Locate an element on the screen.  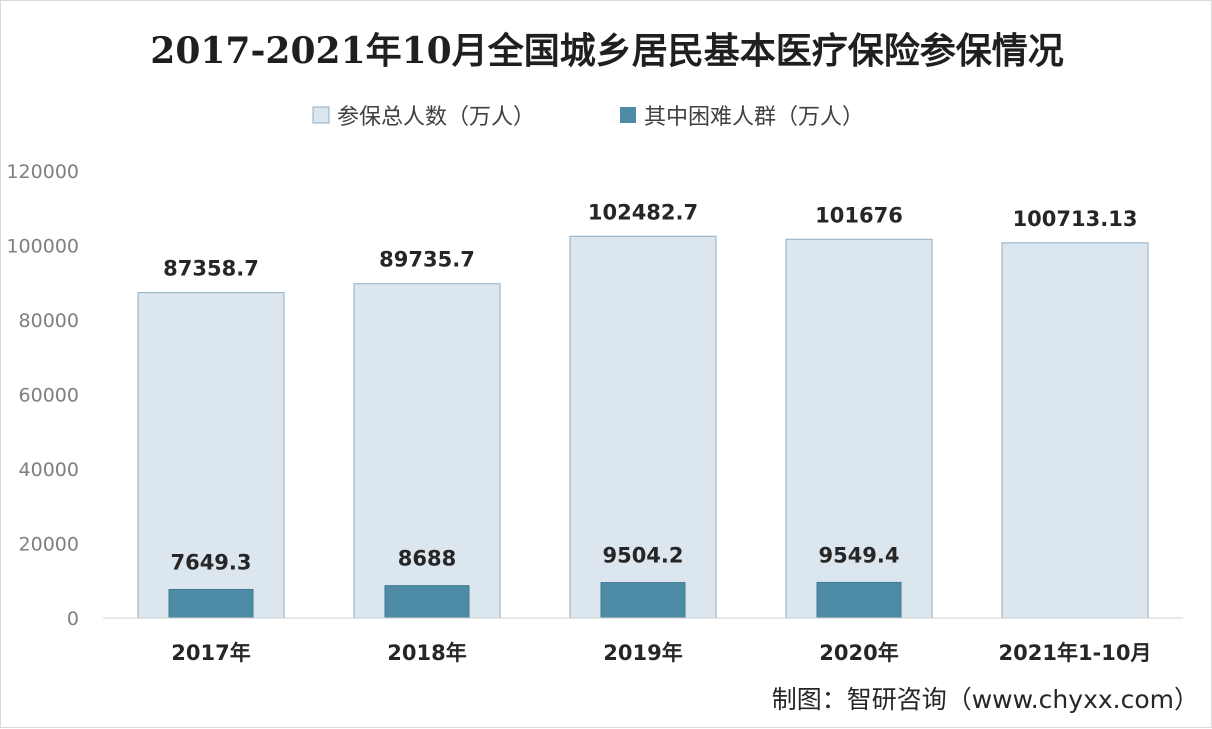
y-tick-label: 60000 is located at coordinates (49, 396).